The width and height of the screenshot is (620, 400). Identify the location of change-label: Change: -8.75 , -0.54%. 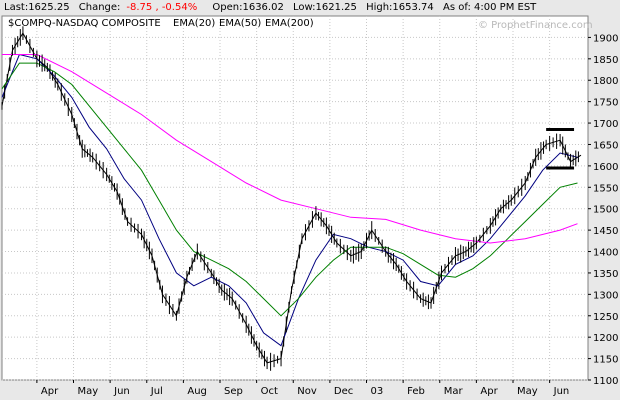
(141, 7).